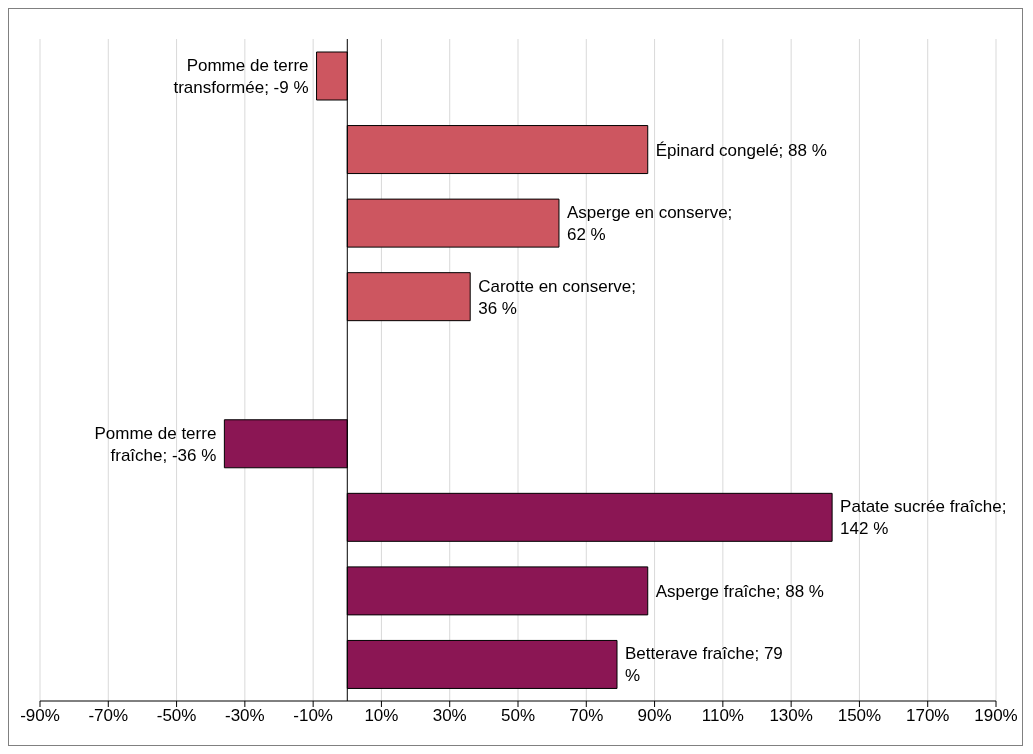 The image size is (1033, 754). Describe the element at coordinates (586, 716) in the screenshot. I see `x-tick-label: 70%` at that location.